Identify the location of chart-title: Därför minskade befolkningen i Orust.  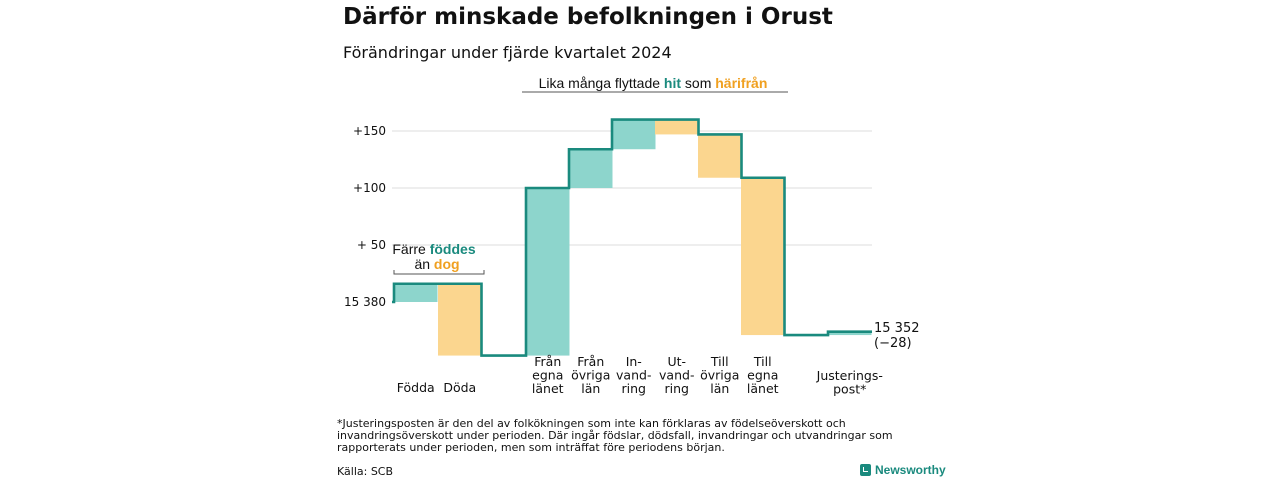
(588, 17).